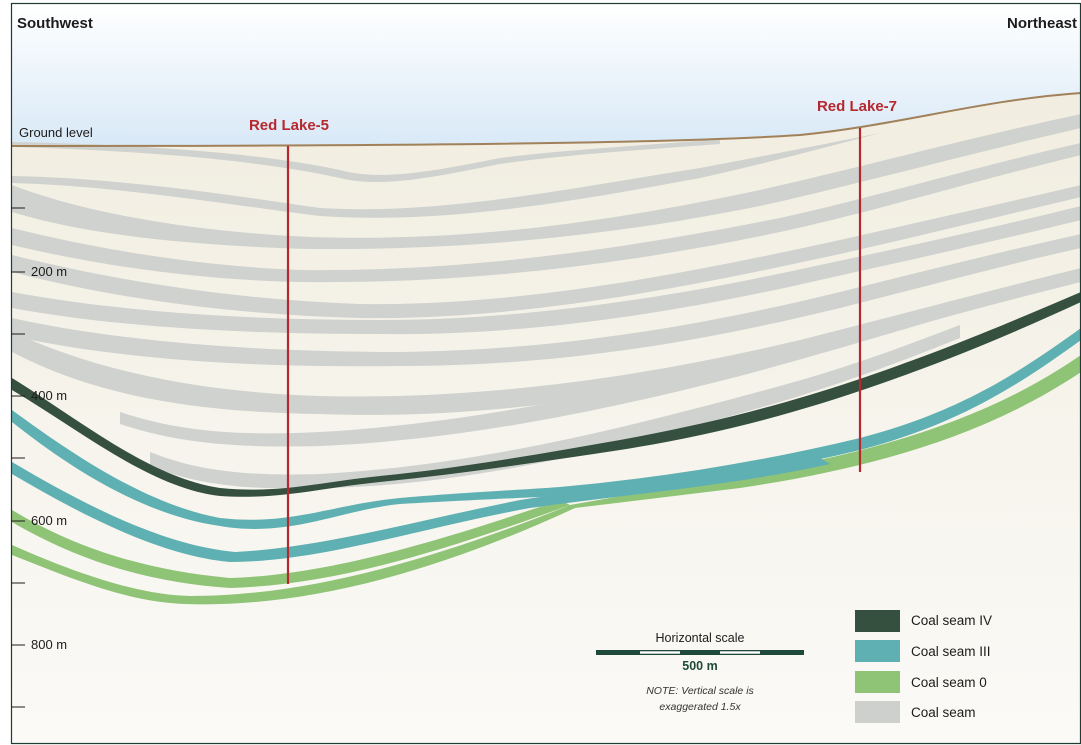  What do you see at coordinates (877, 651) in the screenshot?
I see `legend-swatch-coal-seam-iii` at bounding box center [877, 651].